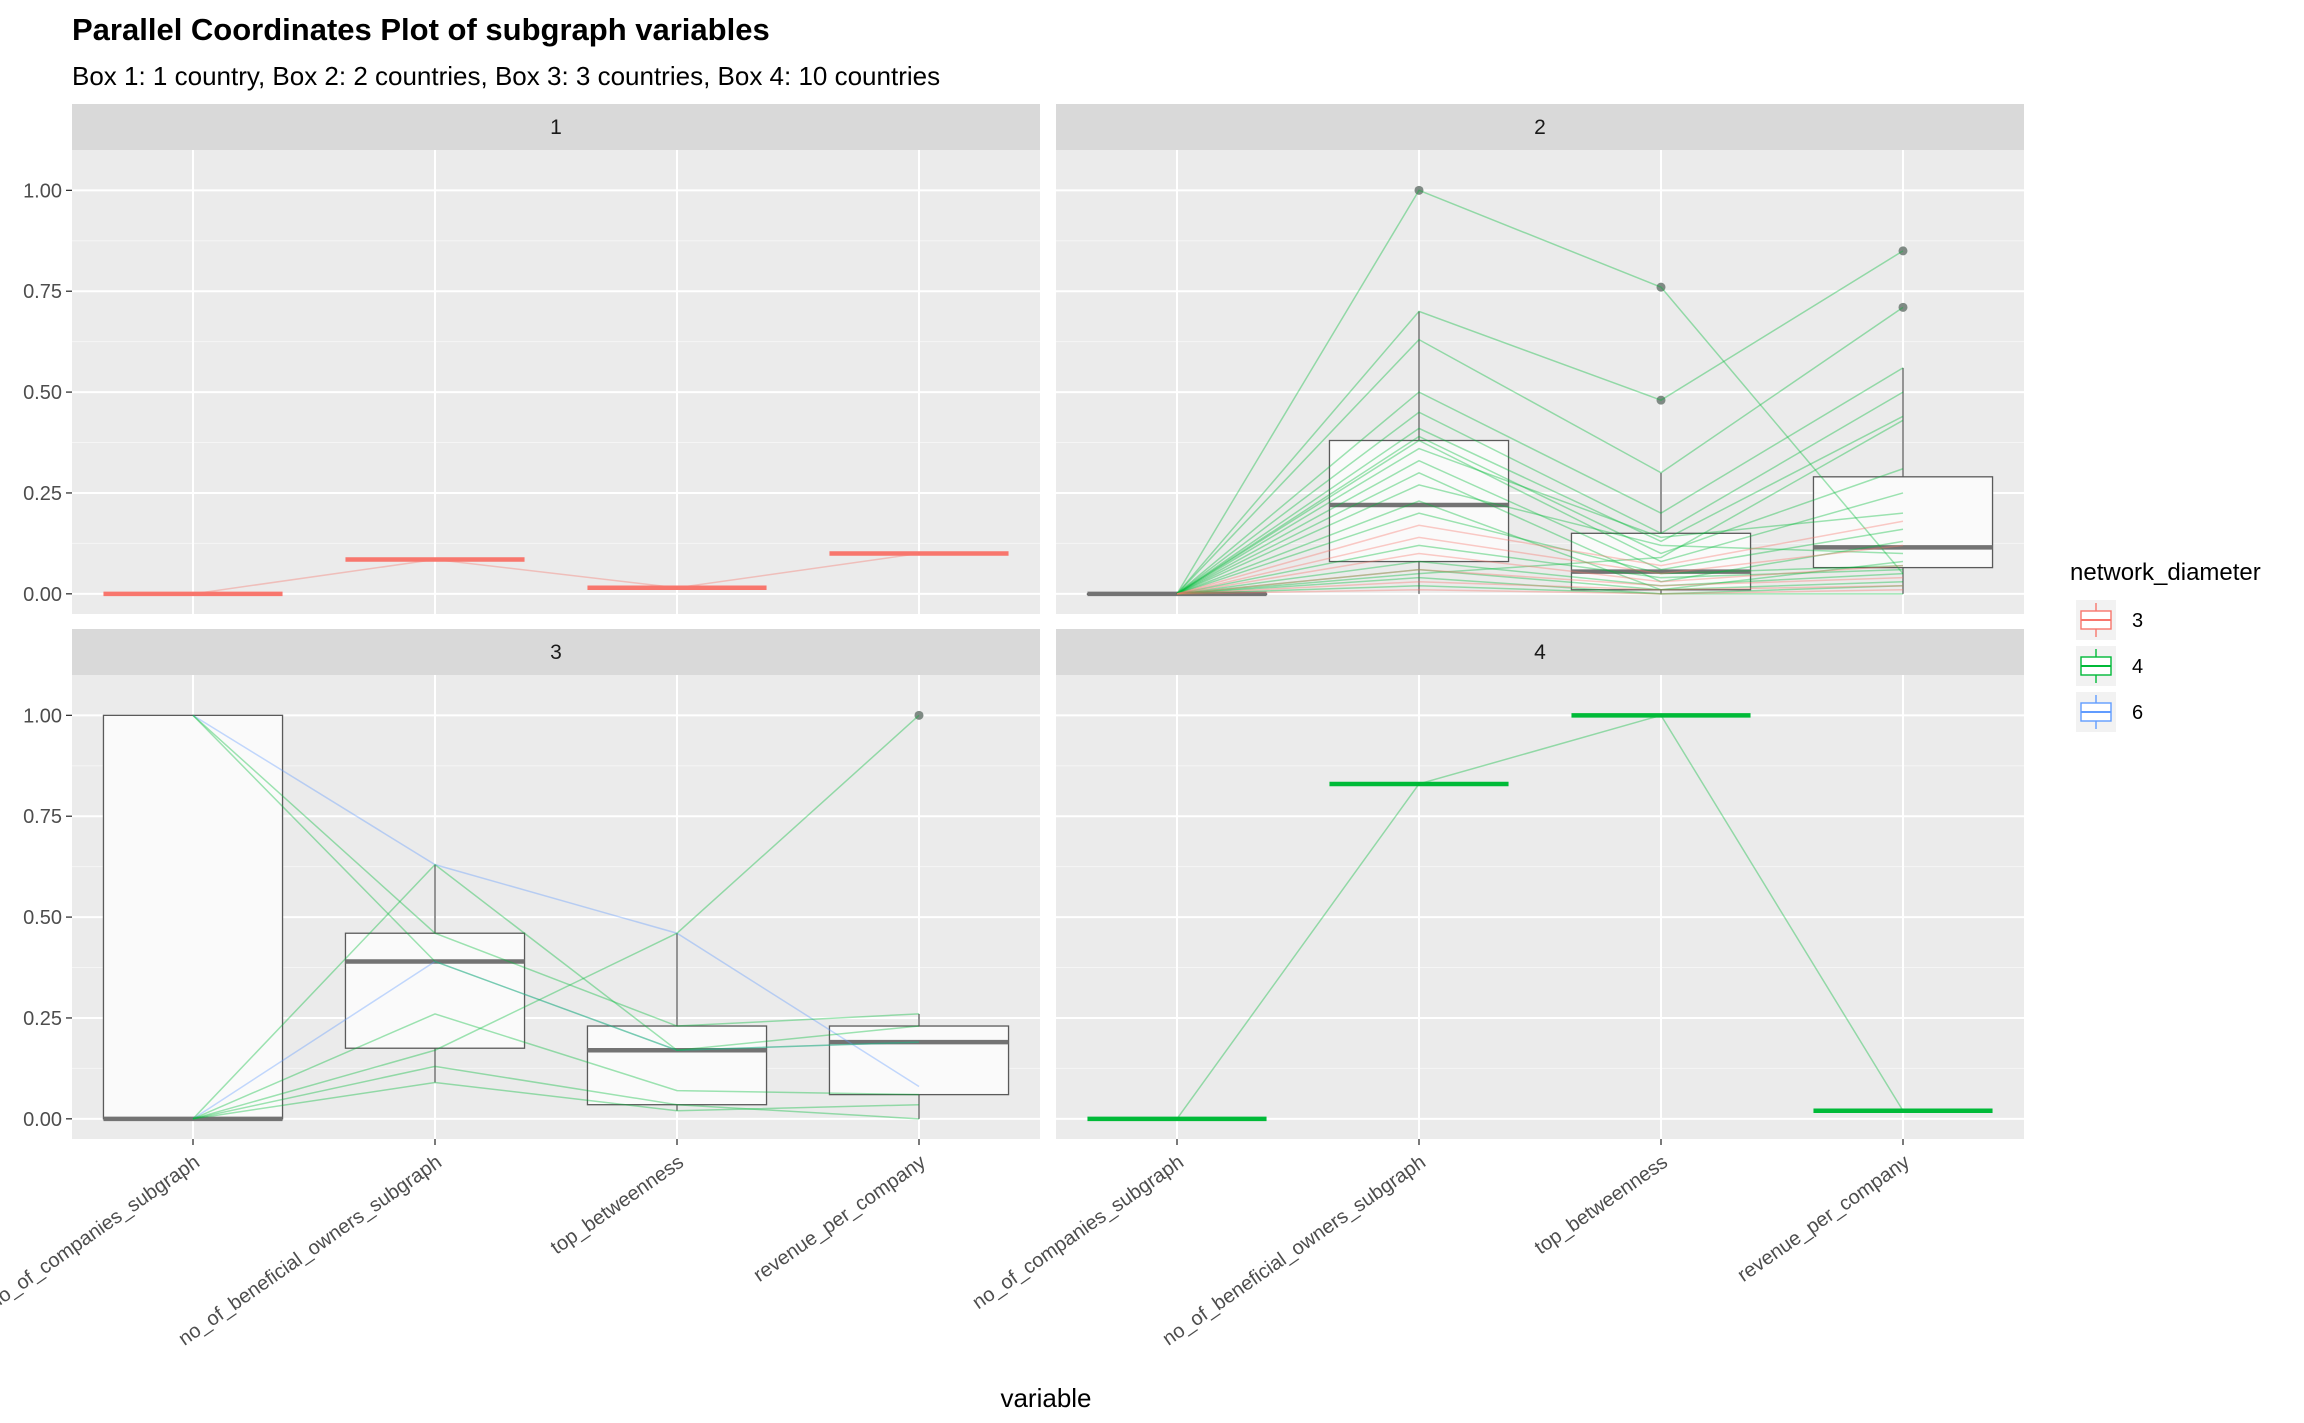 The height and width of the screenshot is (1423, 2304). Describe the element at coordinates (47, 655) in the screenshot. I see `y-axis-ticks: 0.00 0.25 0.50 0.75 1.00 0.00 0.25 0.50 0.75 1.00` at that location.